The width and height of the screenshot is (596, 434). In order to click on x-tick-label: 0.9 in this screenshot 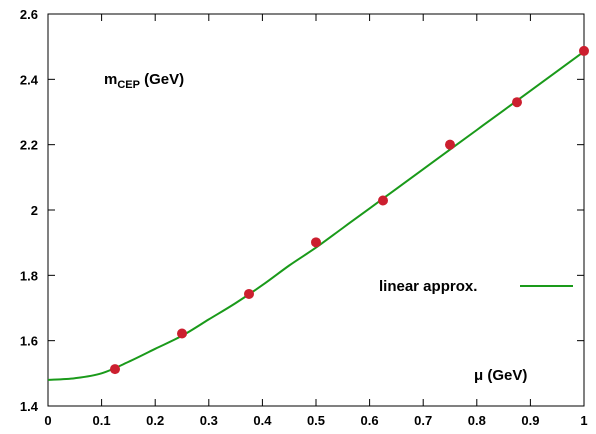, I will do `click(530, 420)`.